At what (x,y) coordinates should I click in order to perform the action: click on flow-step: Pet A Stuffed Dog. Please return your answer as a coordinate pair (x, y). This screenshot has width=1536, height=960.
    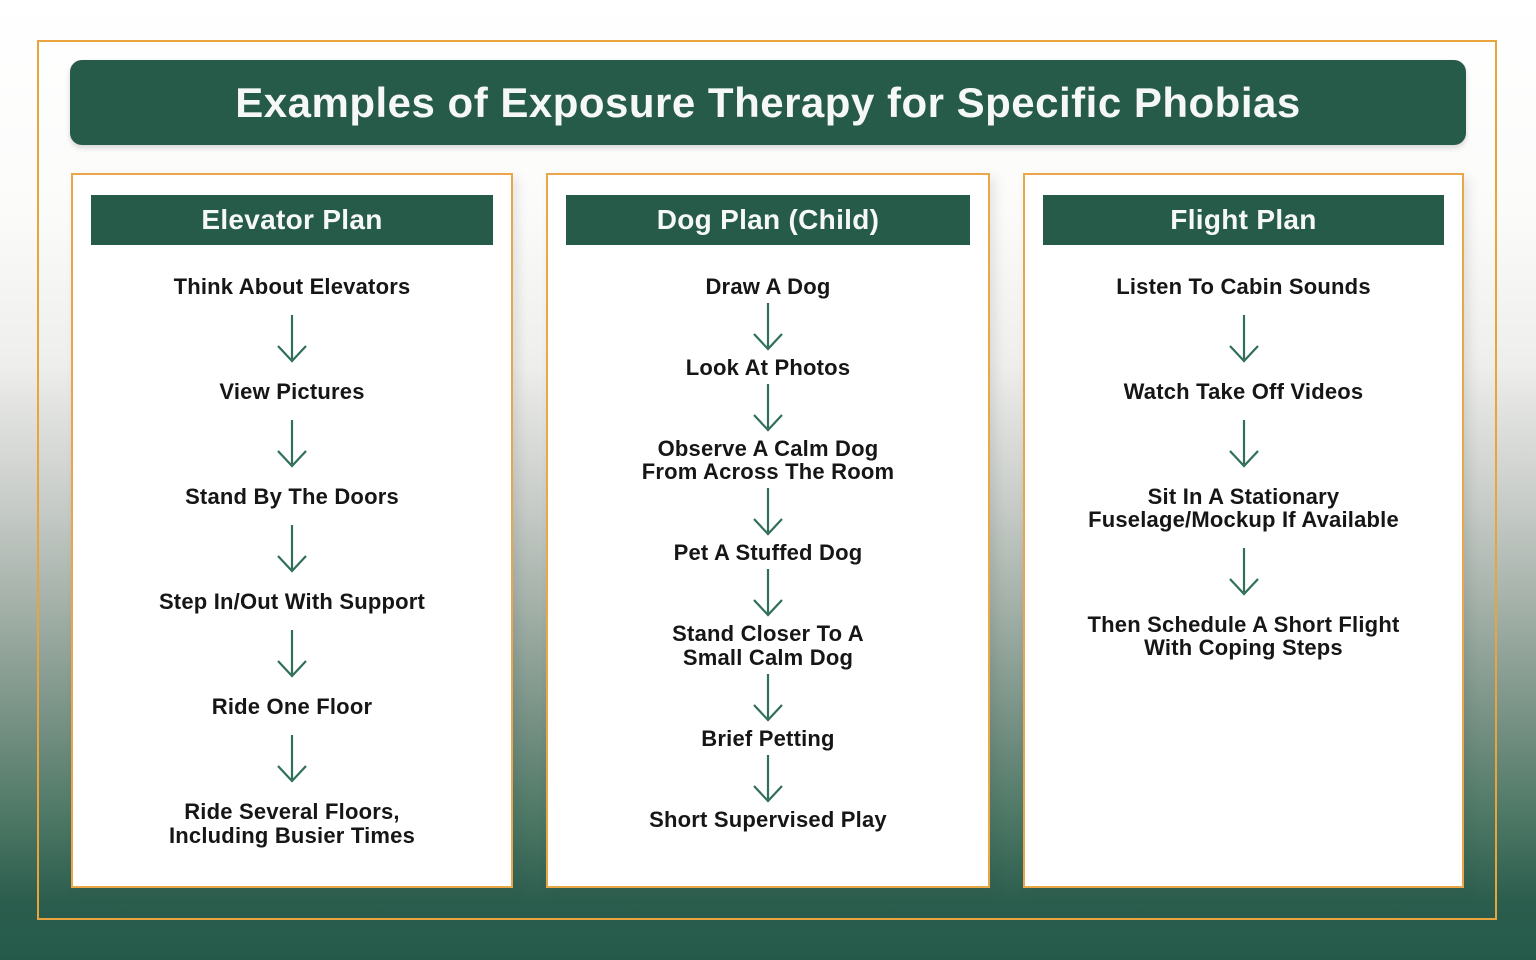
    Looking at the image, I should click on (768, 553).